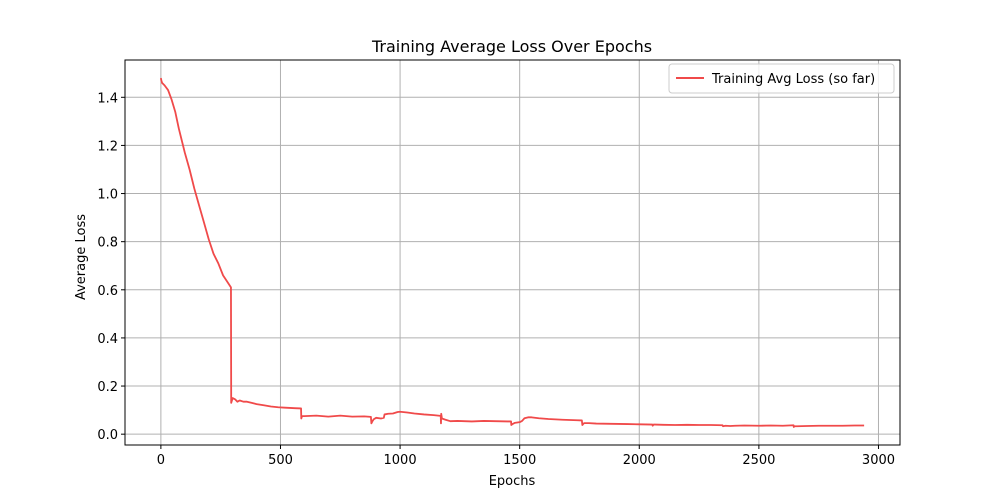  What do you see at coordinates (111, 267) in the screenshot?
I see `y-axis: 0.0 0.2 0.4 0.6 0.8 1.0 1.2 1.4` at bounding box center [111, 267].